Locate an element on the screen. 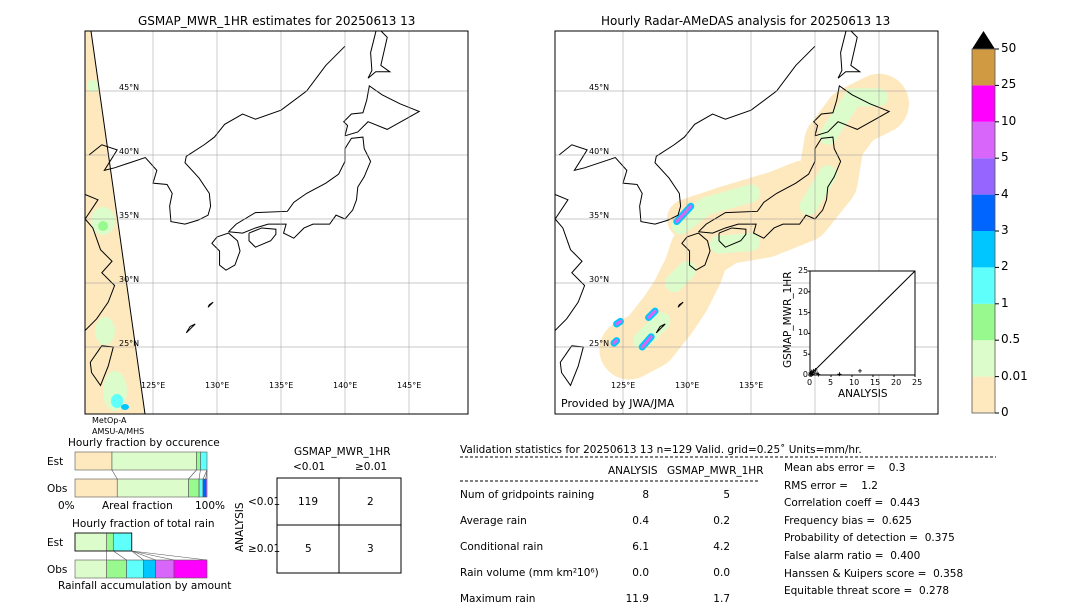 Image resolution: width=1080 pixels, height=612 pixels. colorbar-tick-label: 50 is located at coordinates (1009, 48).